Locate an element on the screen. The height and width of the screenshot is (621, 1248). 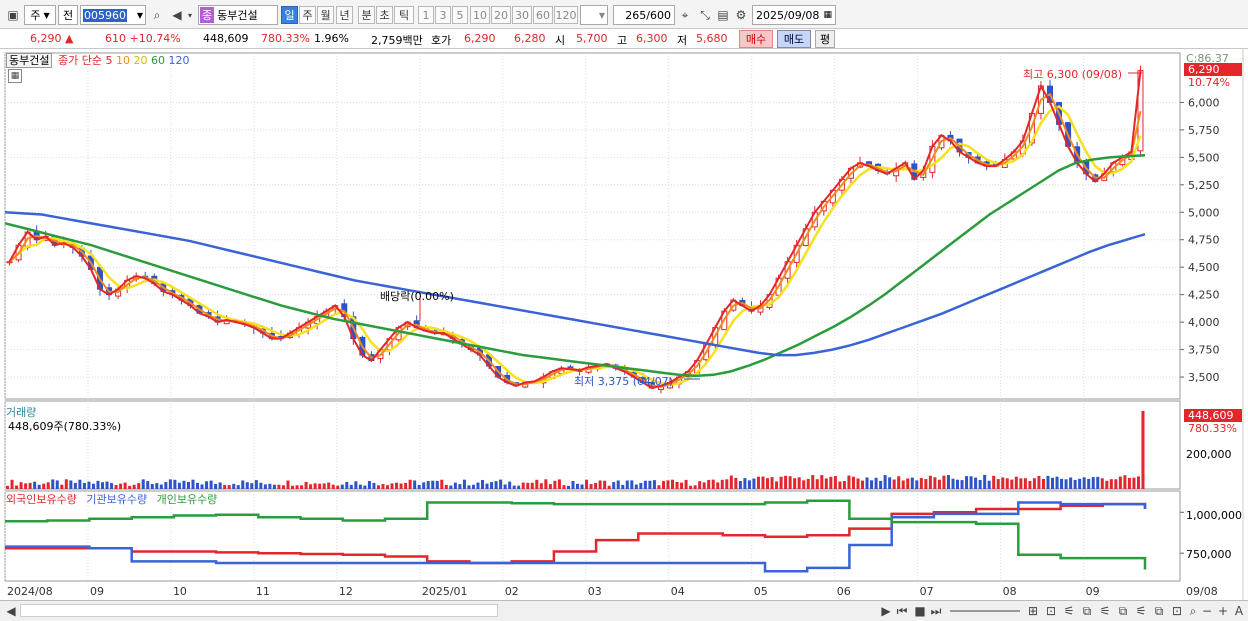
tool-icon: ⚟ is located at coordinates (1069, 611).